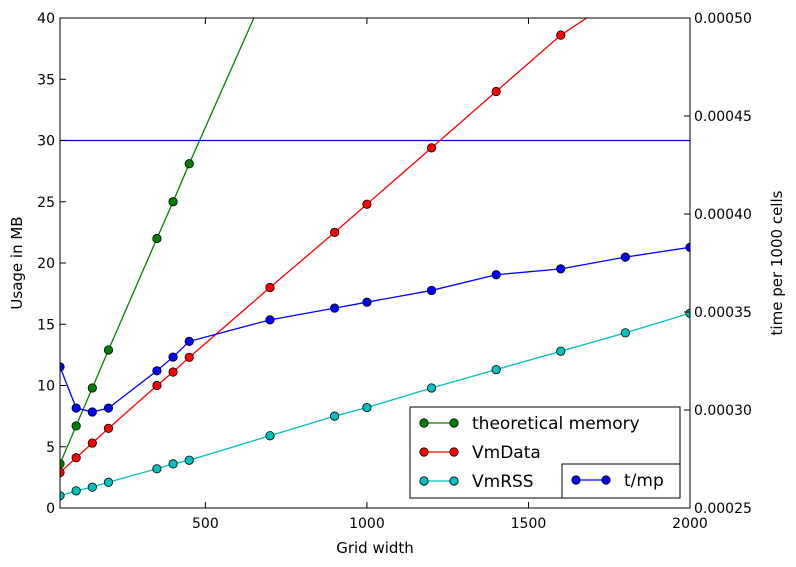  I want to click on y-left-tick-label: 30, so click(46, 142).